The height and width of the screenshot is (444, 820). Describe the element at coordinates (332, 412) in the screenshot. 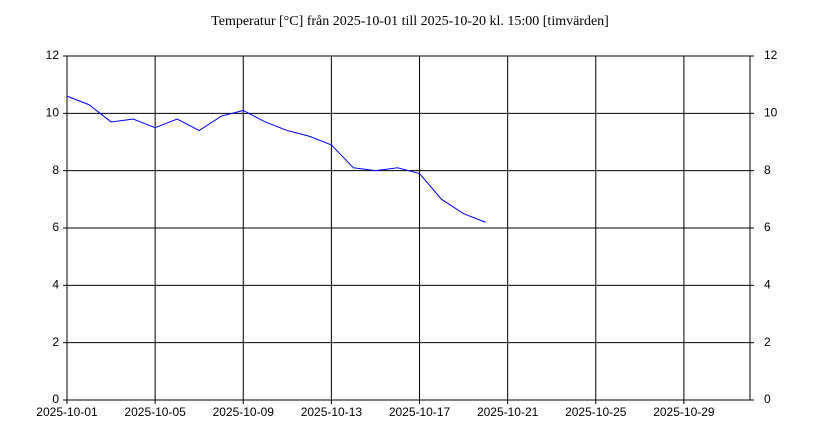

I see `x-tick-label: 2025-10-13` at that location.